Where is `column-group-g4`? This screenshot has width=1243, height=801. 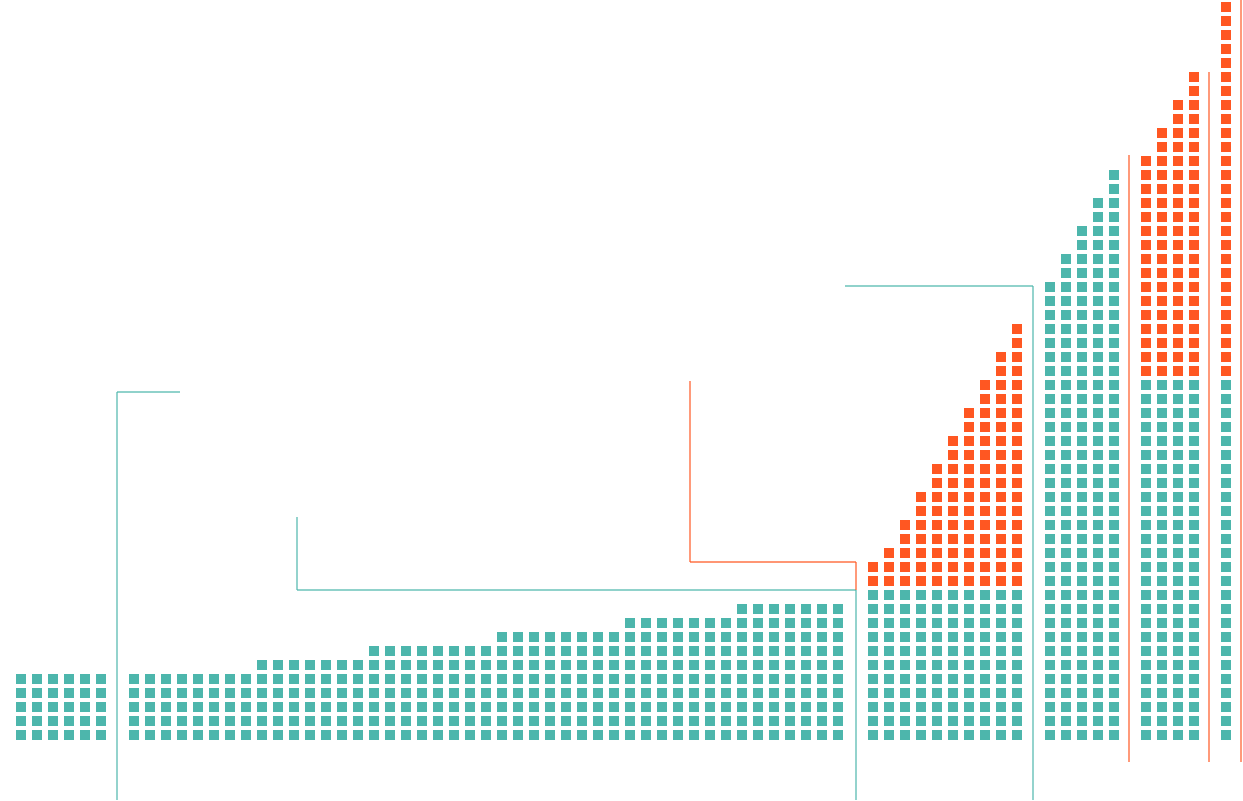 column-group-g4 is located at coordinates (1082, 455).